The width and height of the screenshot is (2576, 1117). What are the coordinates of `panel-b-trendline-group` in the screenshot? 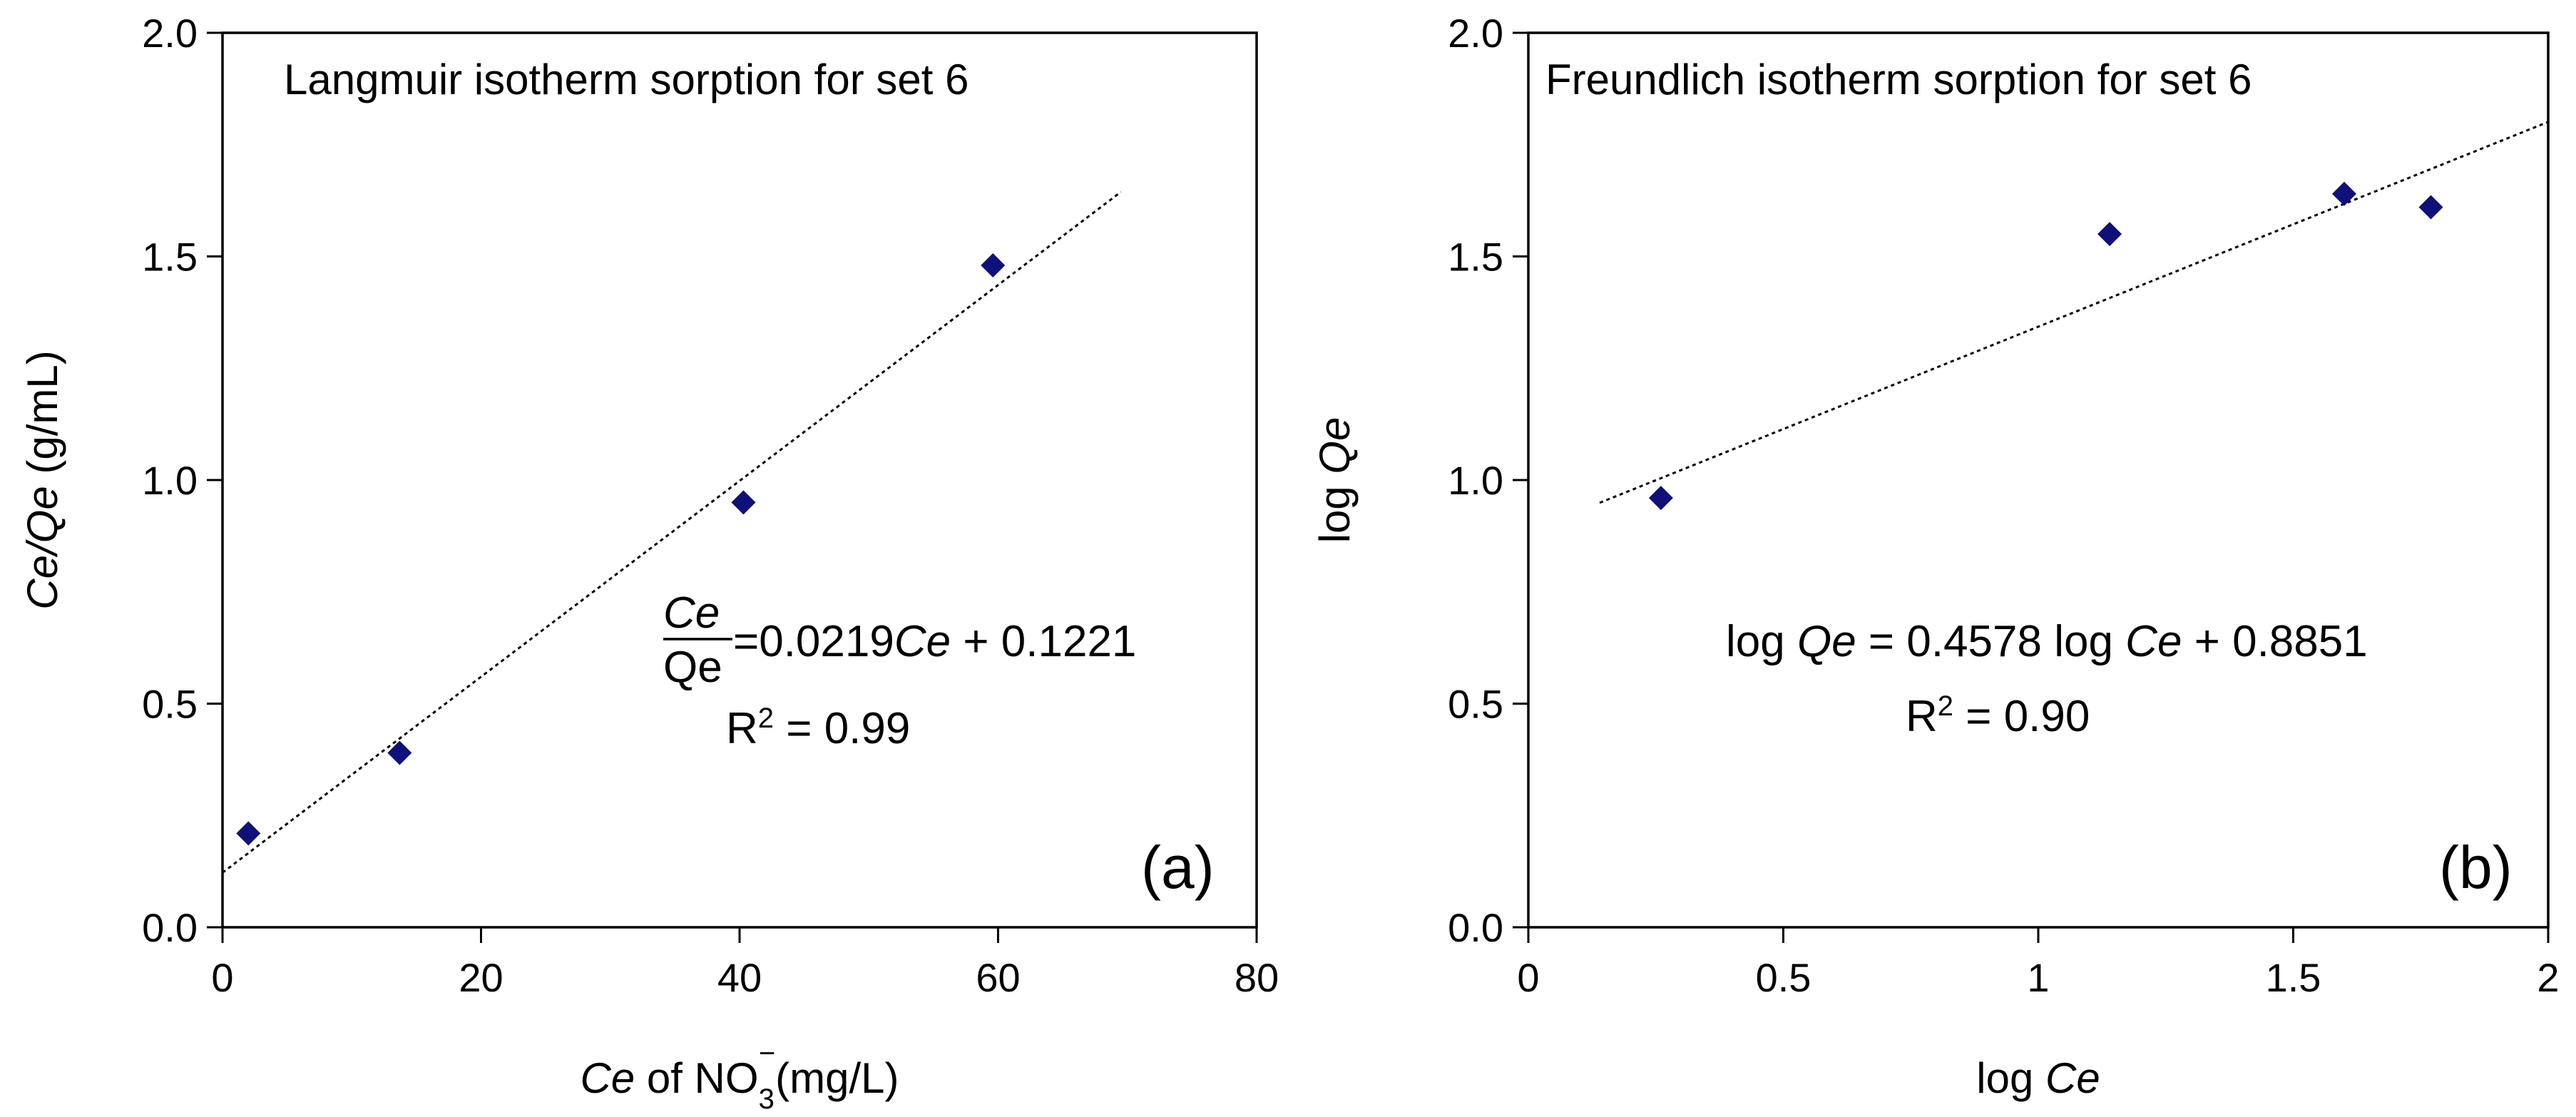 It's located at (2074, 312).